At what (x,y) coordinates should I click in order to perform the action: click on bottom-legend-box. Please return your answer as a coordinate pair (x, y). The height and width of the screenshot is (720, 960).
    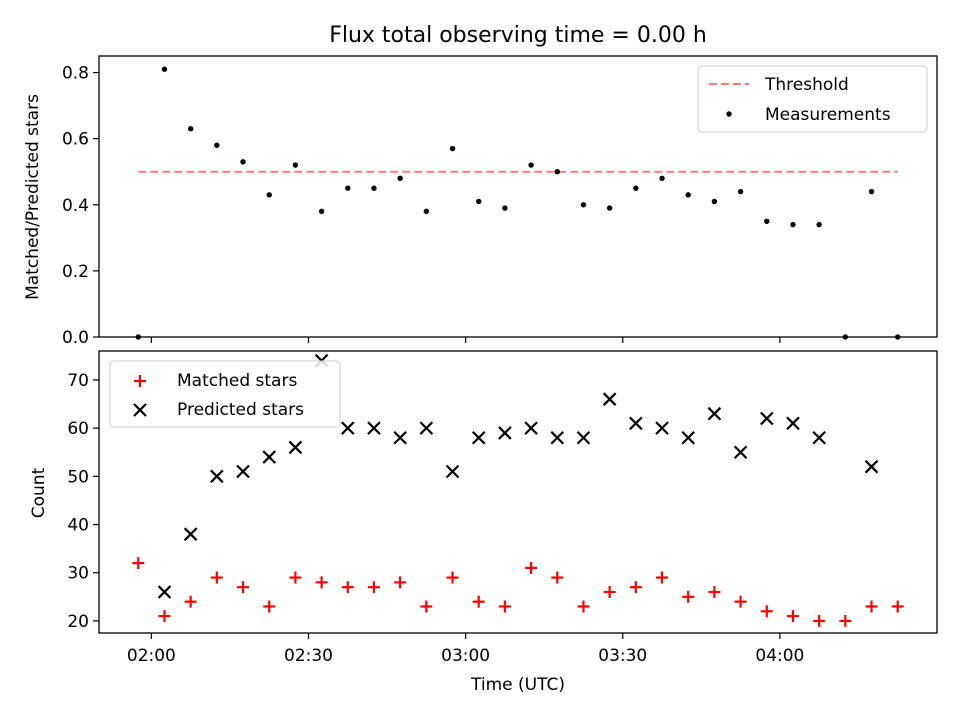
    Looking at the image, I should click on (225, 394).